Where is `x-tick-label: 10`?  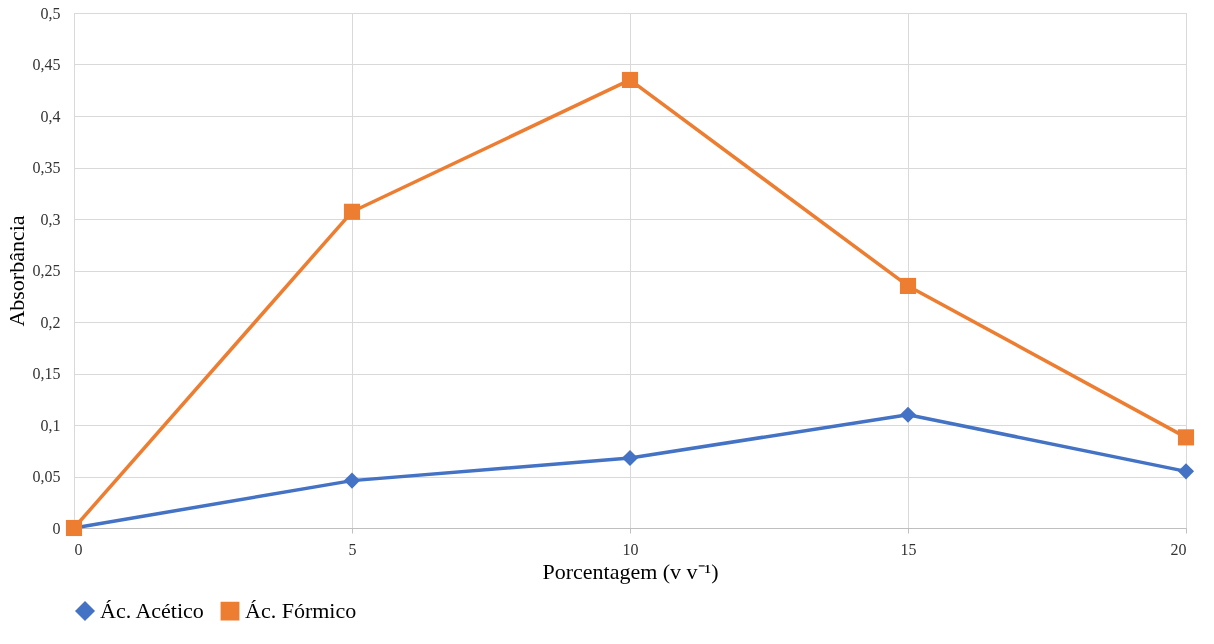
x-tick-label: 10 is located at coordinates (630, 549).